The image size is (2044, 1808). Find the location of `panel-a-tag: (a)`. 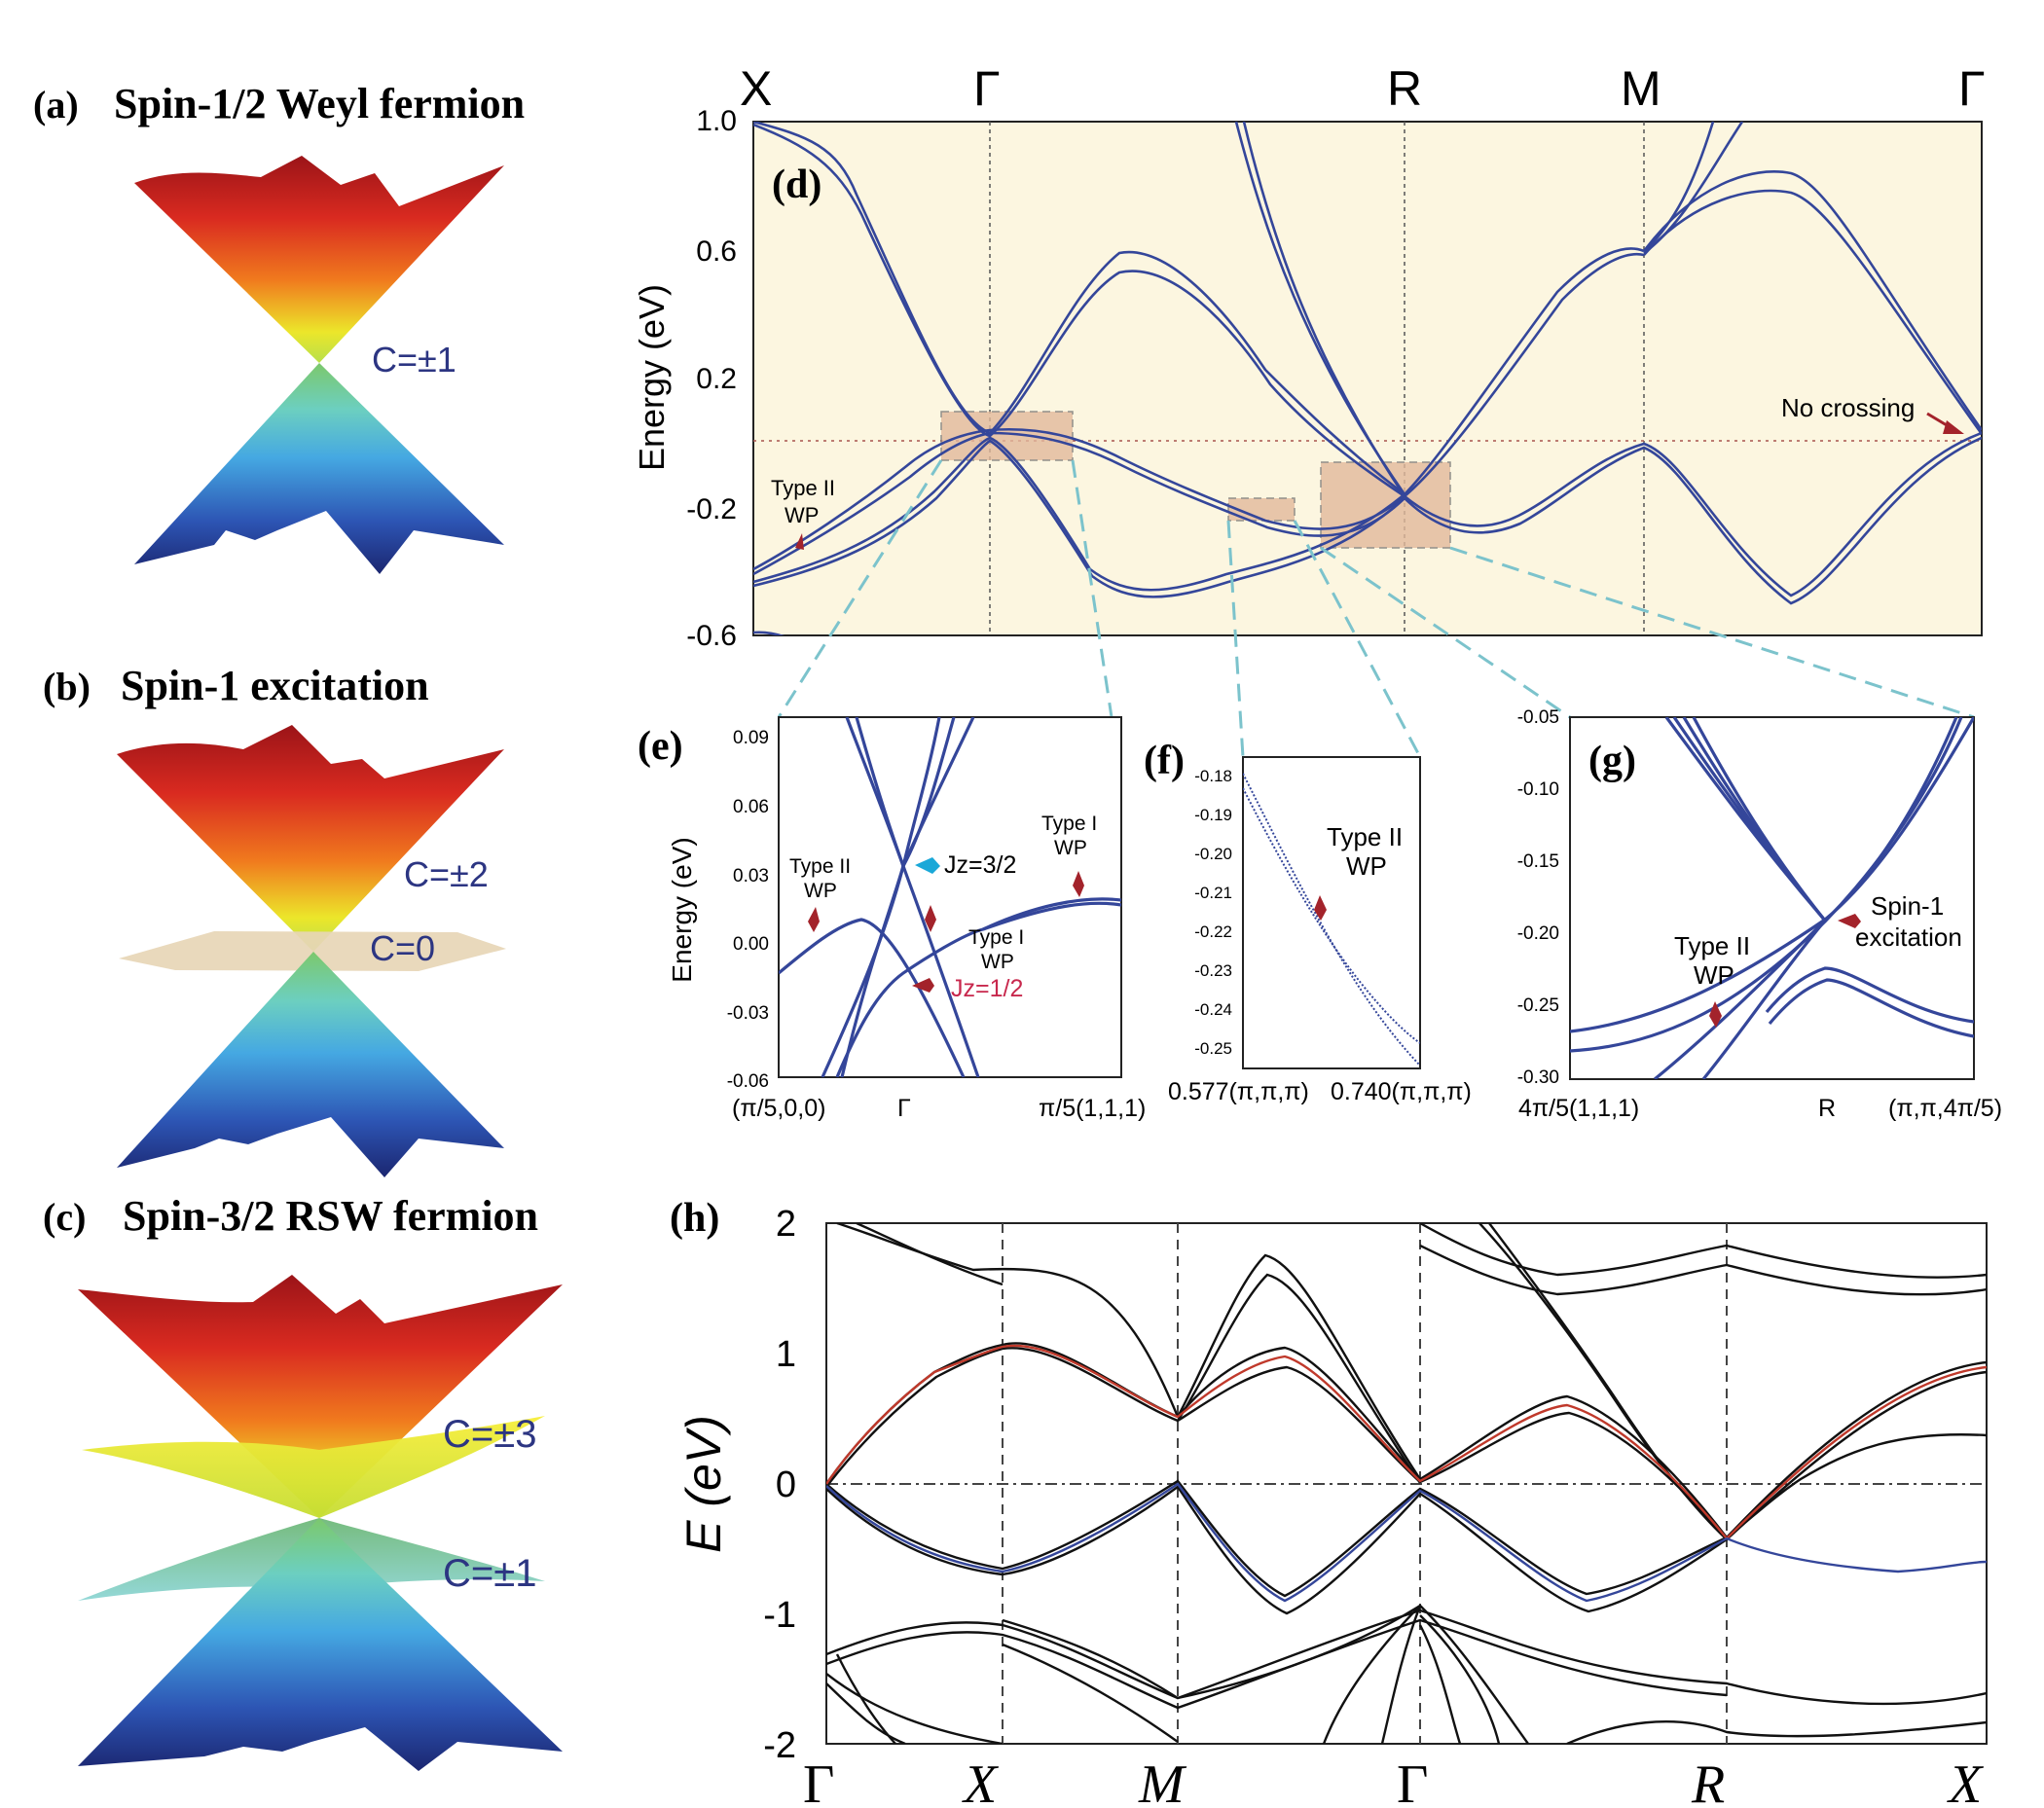

panel-a-tag: (a) is located at coordinates (56, 105).